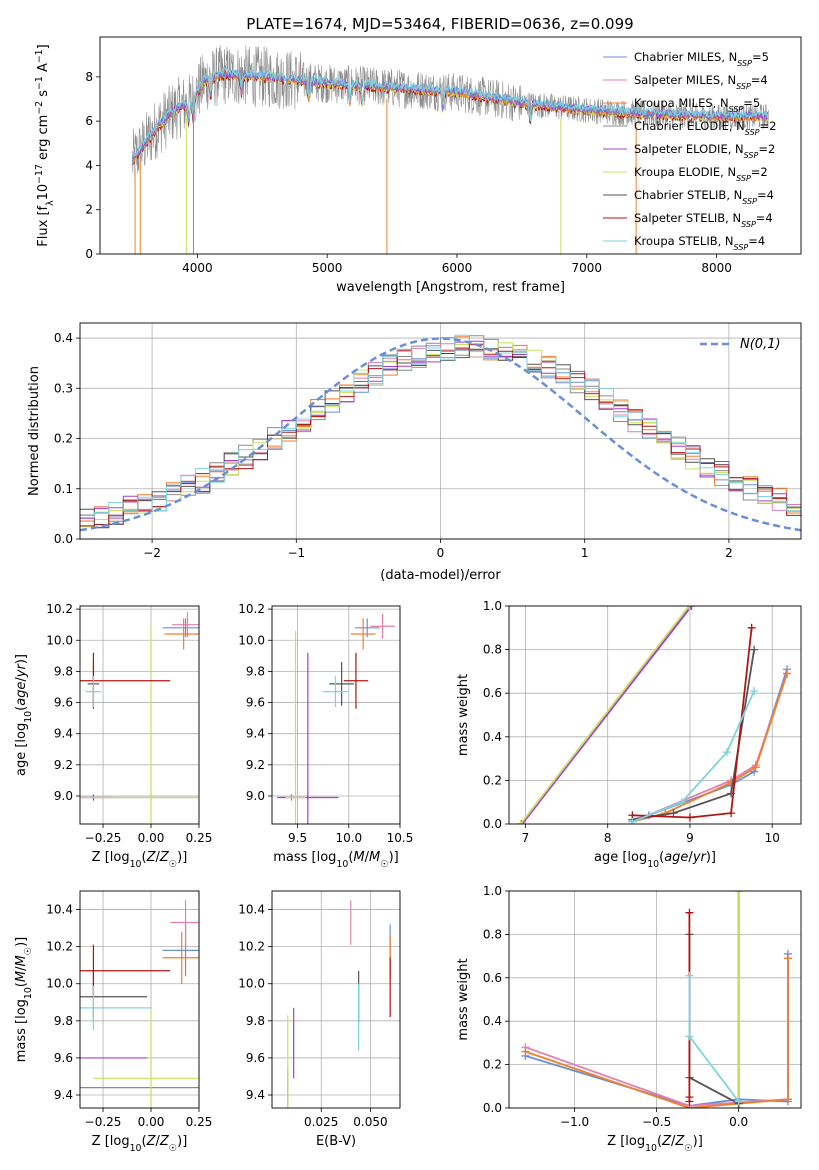  I want to click on x-tick-label: 0.0, so click(738, 1122).